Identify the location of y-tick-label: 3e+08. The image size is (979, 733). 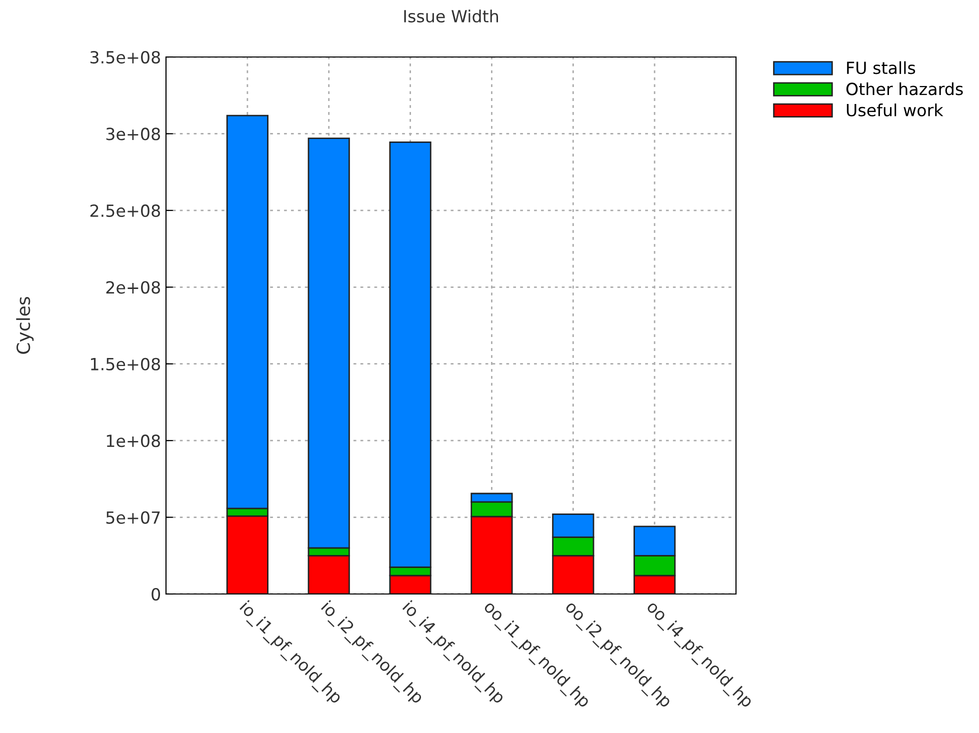
(133, 134).